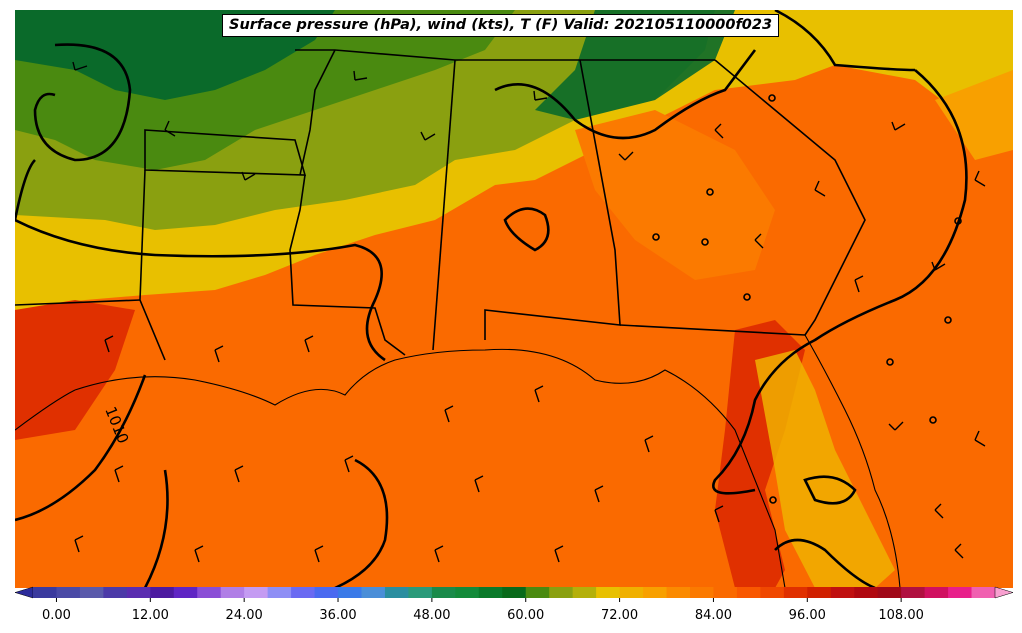 The image size is (1022, 633). I want to click on colorbar-tick-label: 24.00, so click(244, 615).